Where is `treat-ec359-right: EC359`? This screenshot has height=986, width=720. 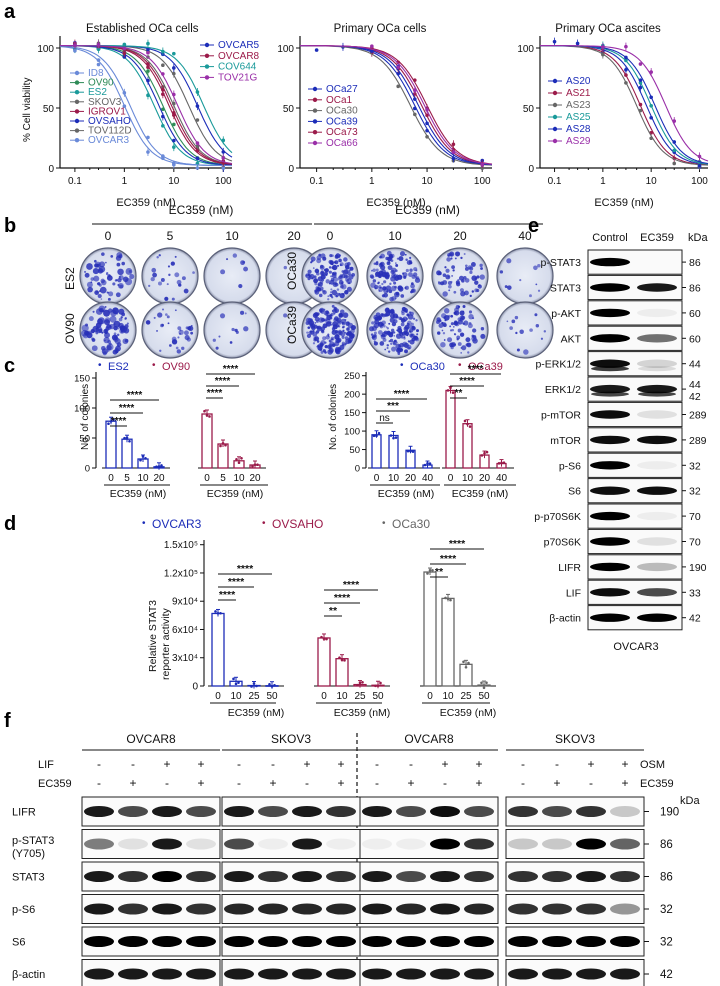
treat-ec359-right: EC359 is located at coordinates (657, 784).